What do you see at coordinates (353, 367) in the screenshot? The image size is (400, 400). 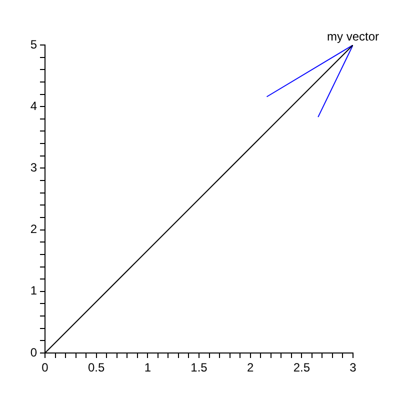 I see `x-tick-label: 3` at bounding box center [353, 367].